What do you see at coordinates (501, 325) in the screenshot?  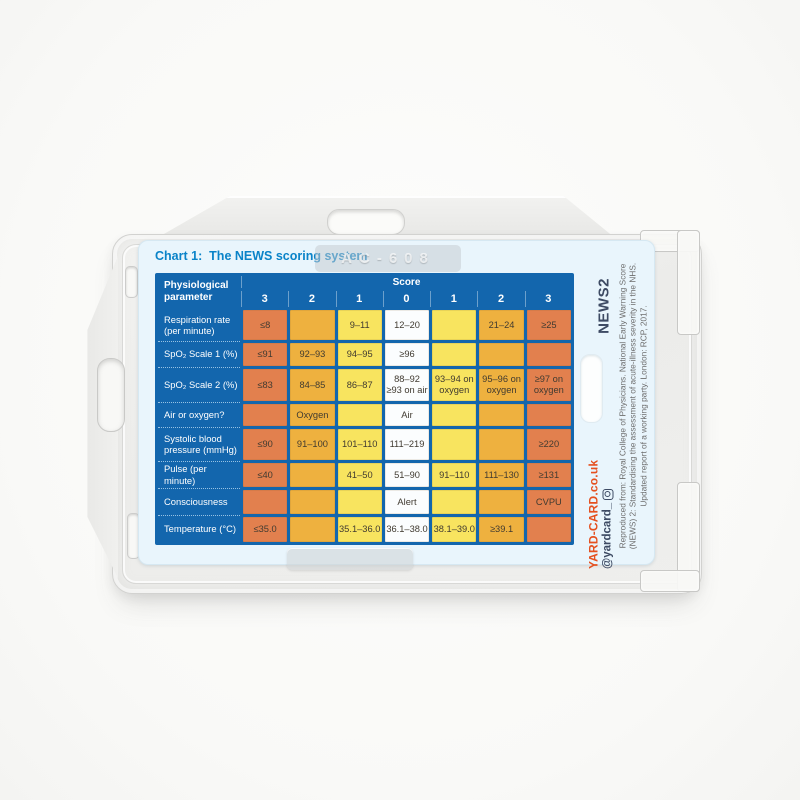 I see `value-cell: 21–24` at bounding box center [501, 325].